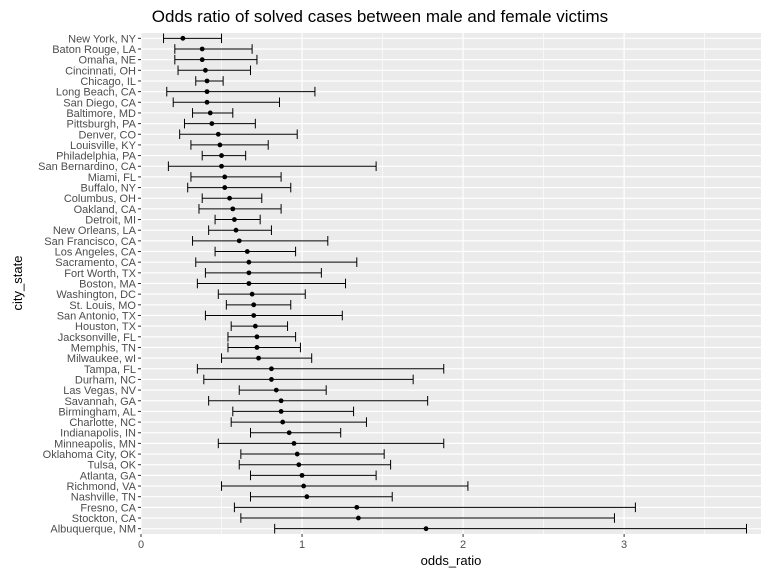 This screenshot has width=768, height=576. Describe the element at coordinates (17, 283) in the screenshot. I see `y-axis-title: city_state` at that location.